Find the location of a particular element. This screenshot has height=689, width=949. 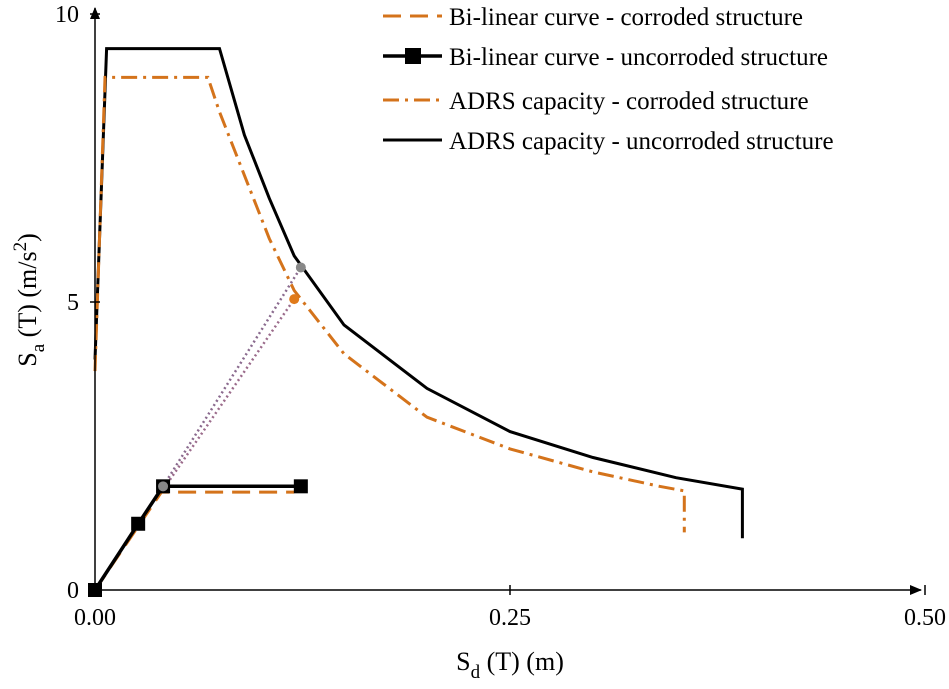

x-tick-label: 0.50 is located at coordinates (925, 618).